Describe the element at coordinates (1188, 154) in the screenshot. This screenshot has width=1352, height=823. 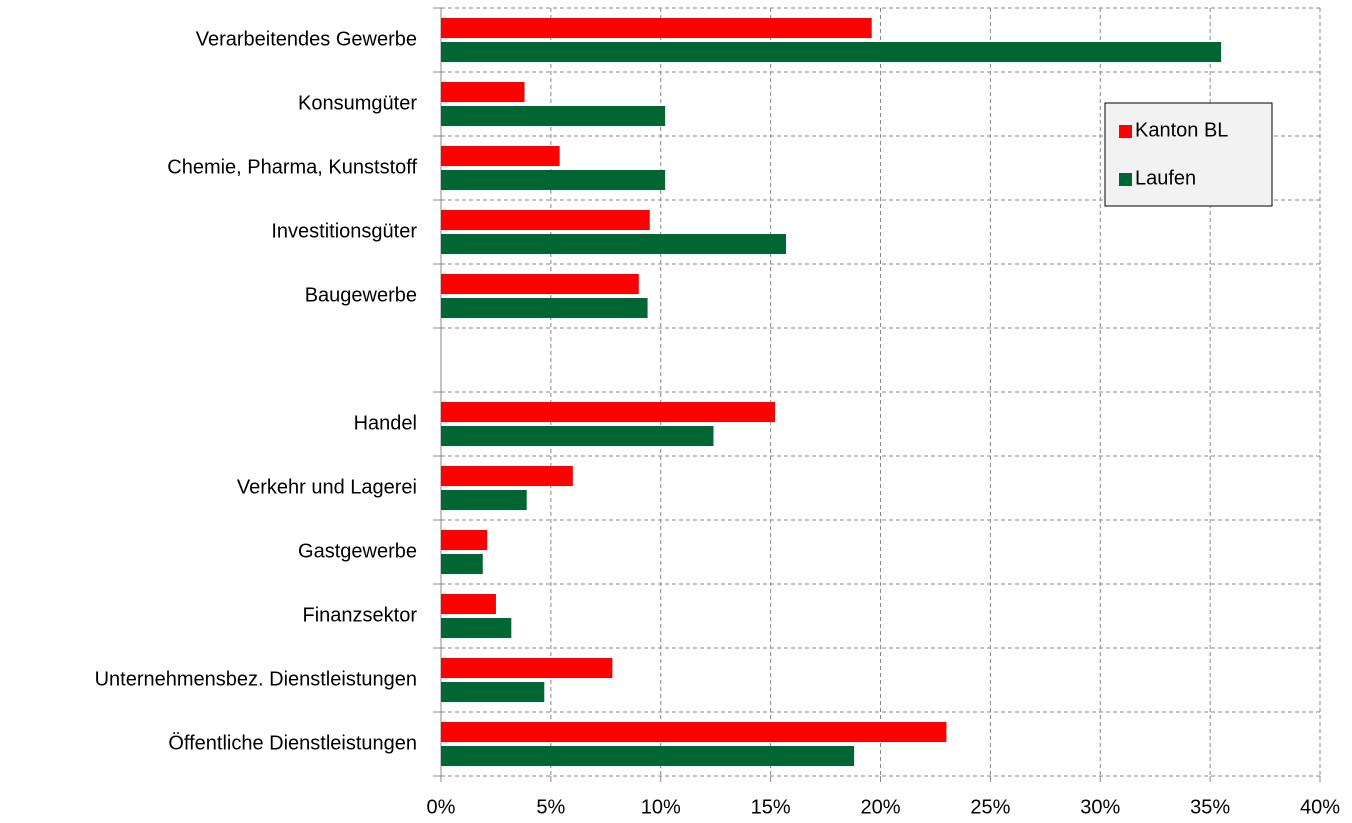
I see `legend-box` at that location.